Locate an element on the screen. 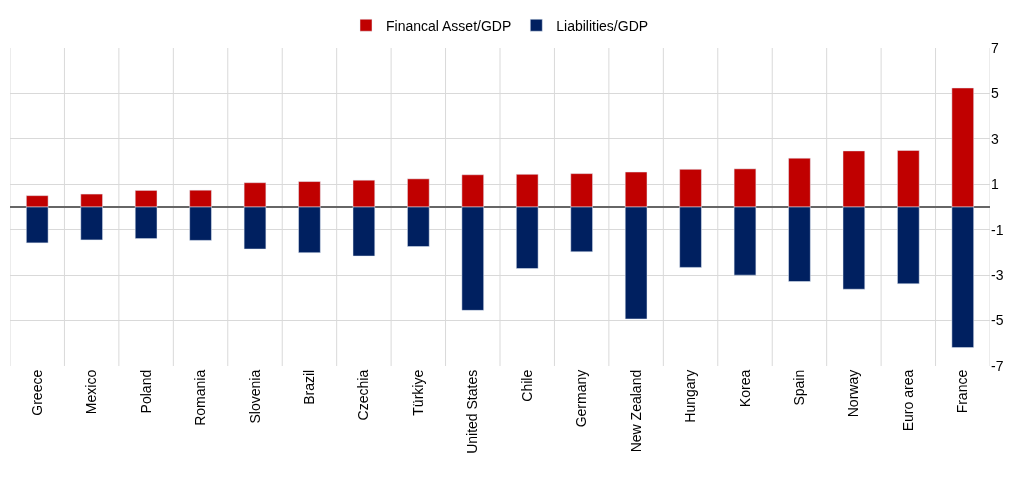 This screenshot has width=1030, height=486. x-tick-label: Greece is located at coordinates (36, 392).